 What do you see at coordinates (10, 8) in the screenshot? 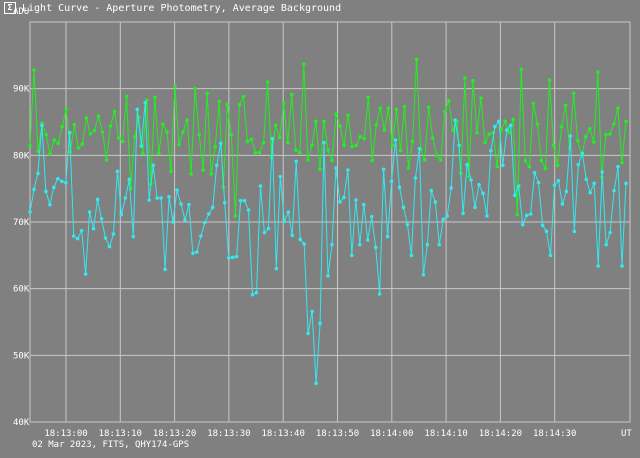
I see `app-icon: Σ` at bounding box center [10, 8].